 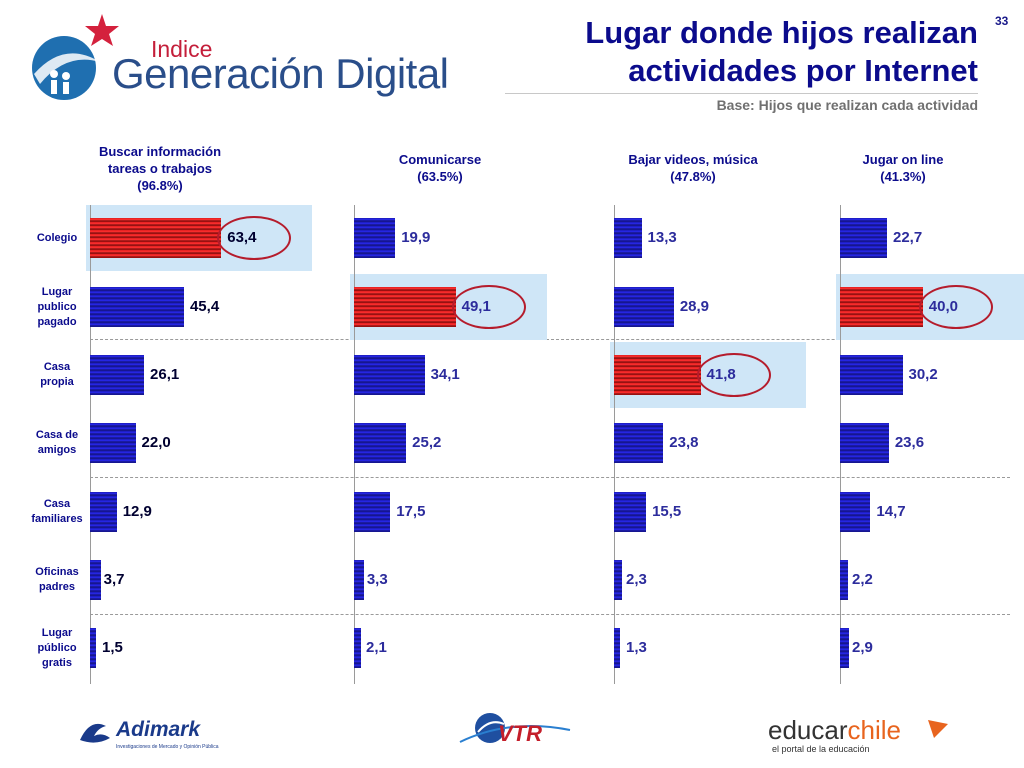 What do you see at coordinates (375, 238) in the screenshot?
I see `bar-p2-r1` at bounding box center [375, 238].